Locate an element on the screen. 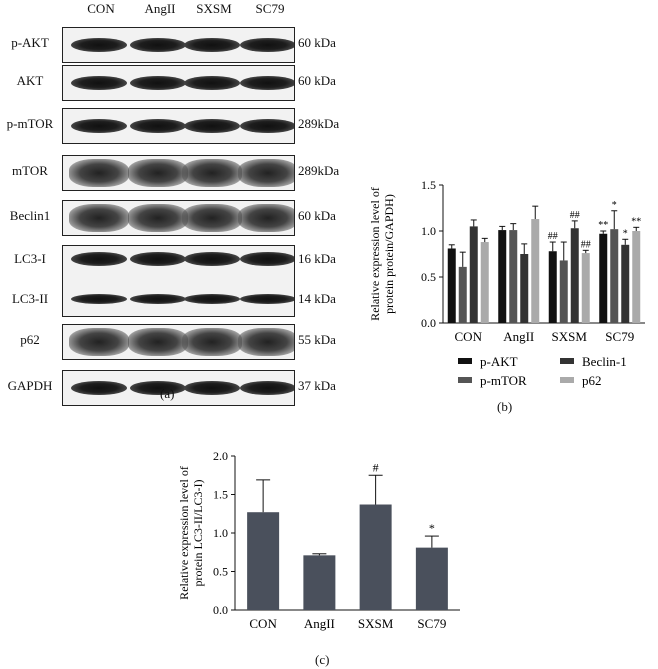 Image resolution: width=658 pixels, height=669 pixels. legend-label: p62 is located at coordinates (592, 380).